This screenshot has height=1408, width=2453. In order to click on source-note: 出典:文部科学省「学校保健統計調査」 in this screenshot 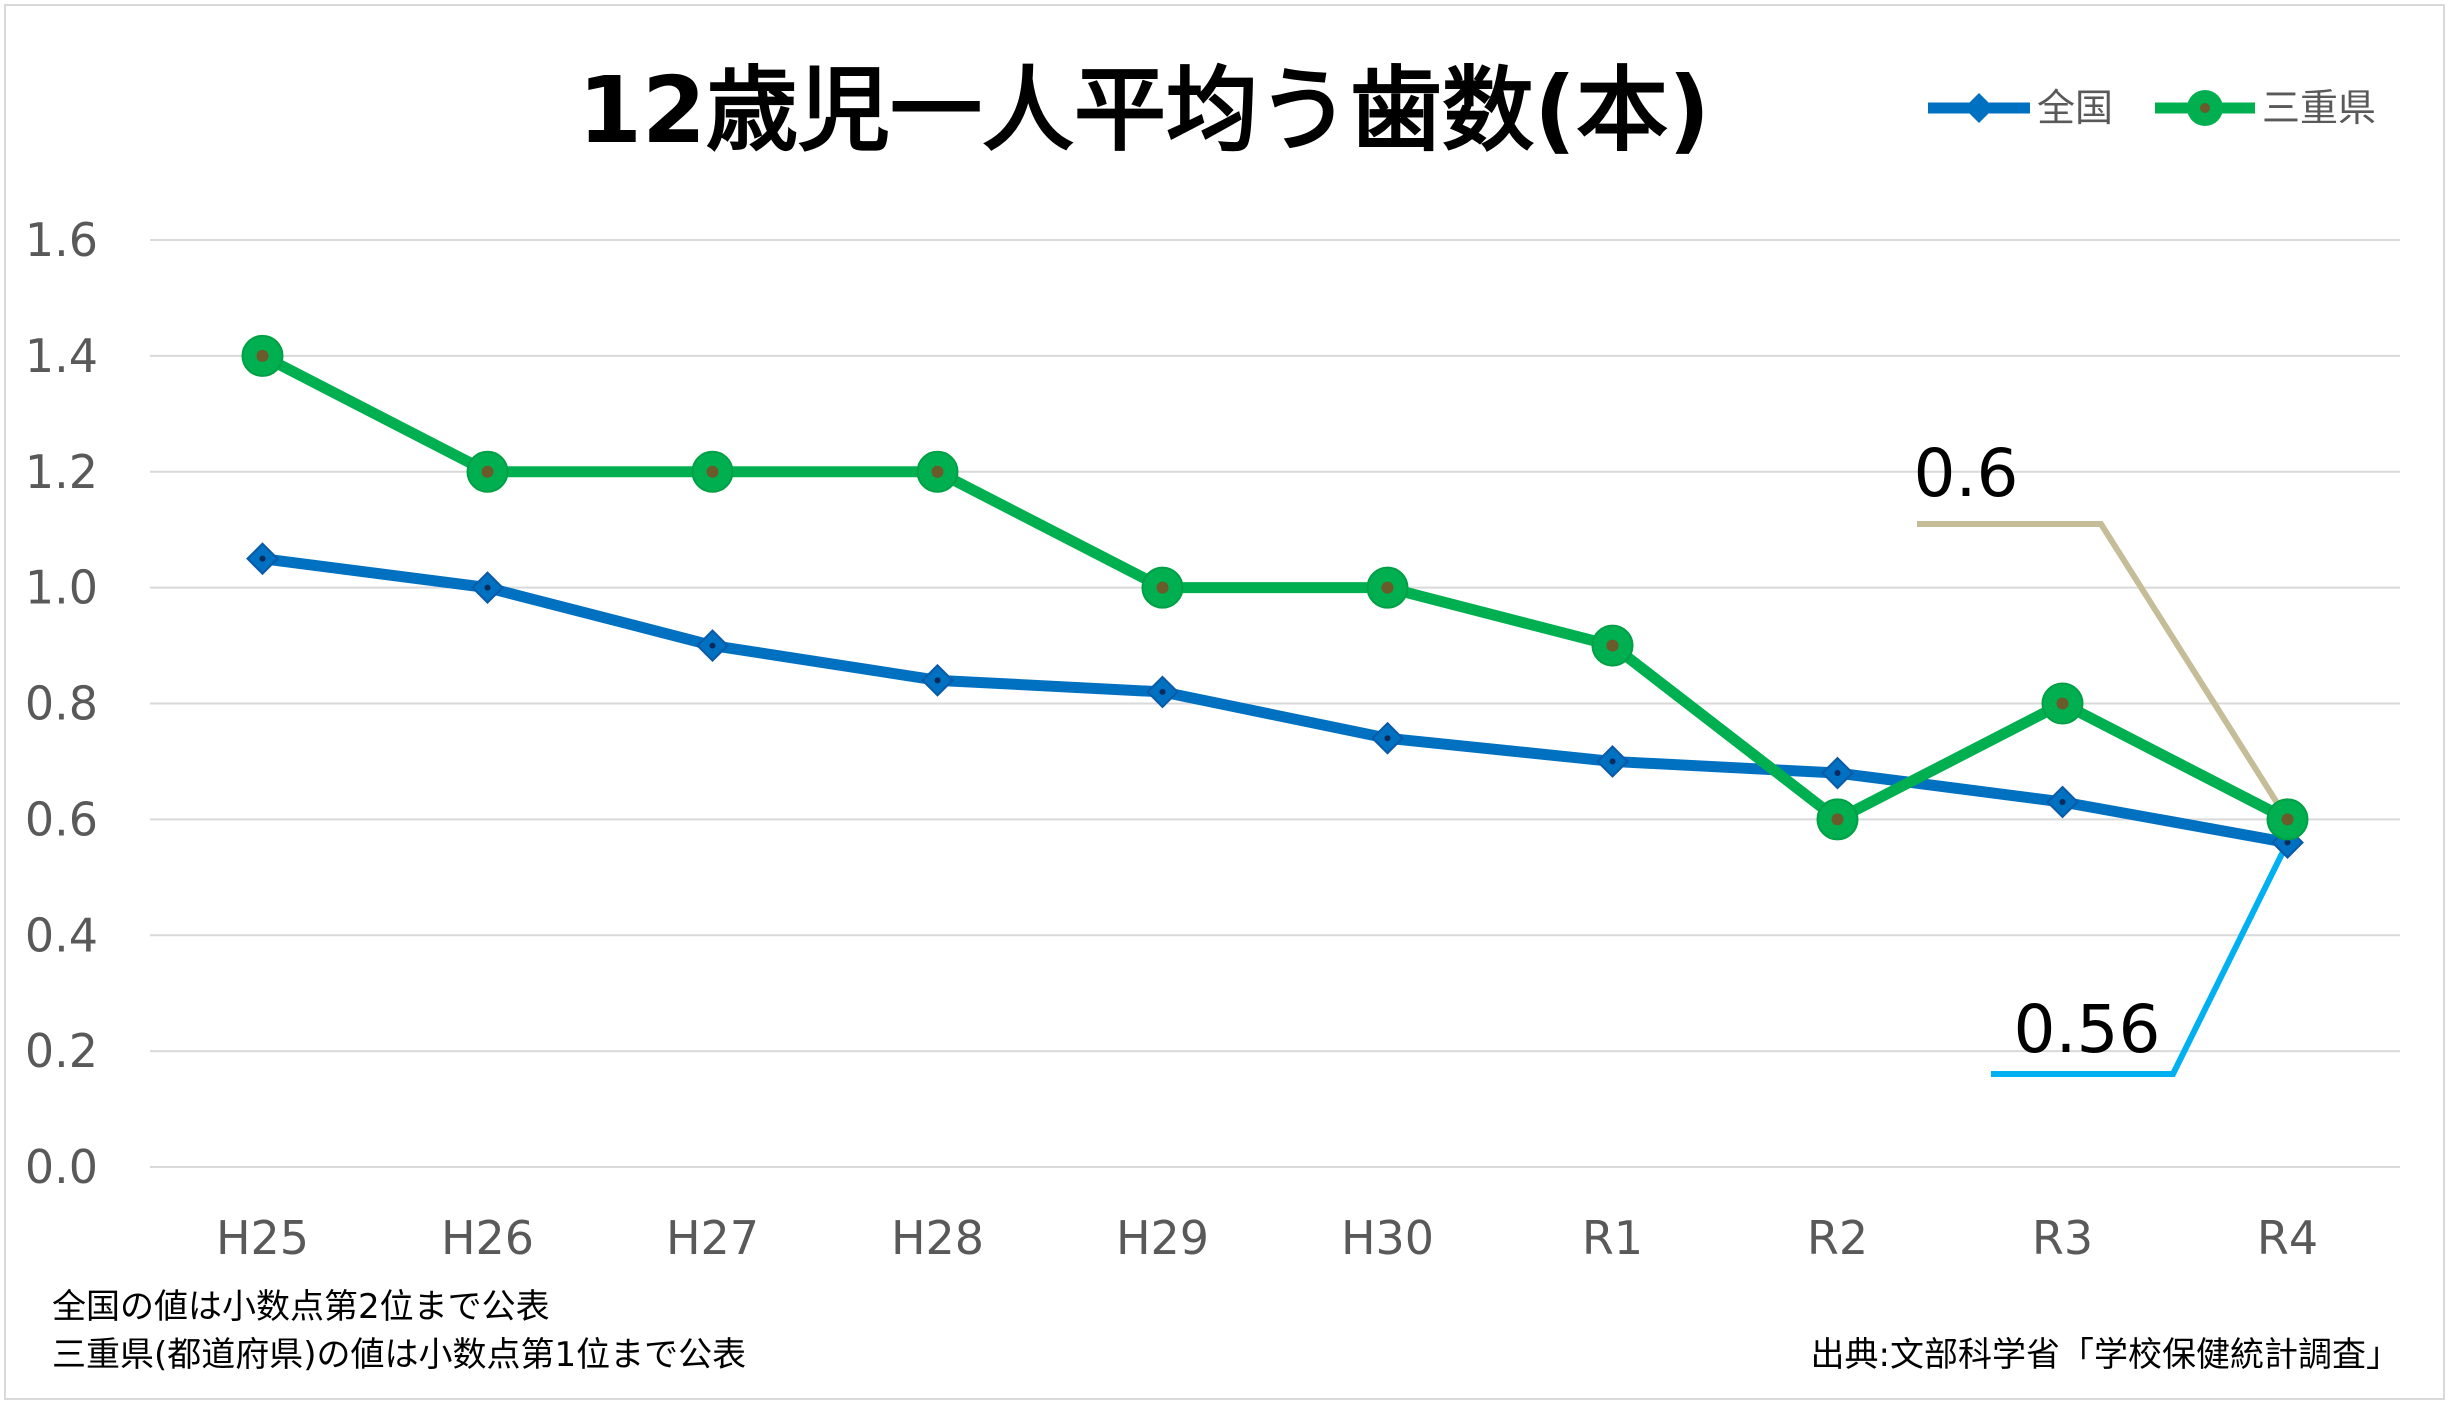, I will do `click(2105, 1355)`.